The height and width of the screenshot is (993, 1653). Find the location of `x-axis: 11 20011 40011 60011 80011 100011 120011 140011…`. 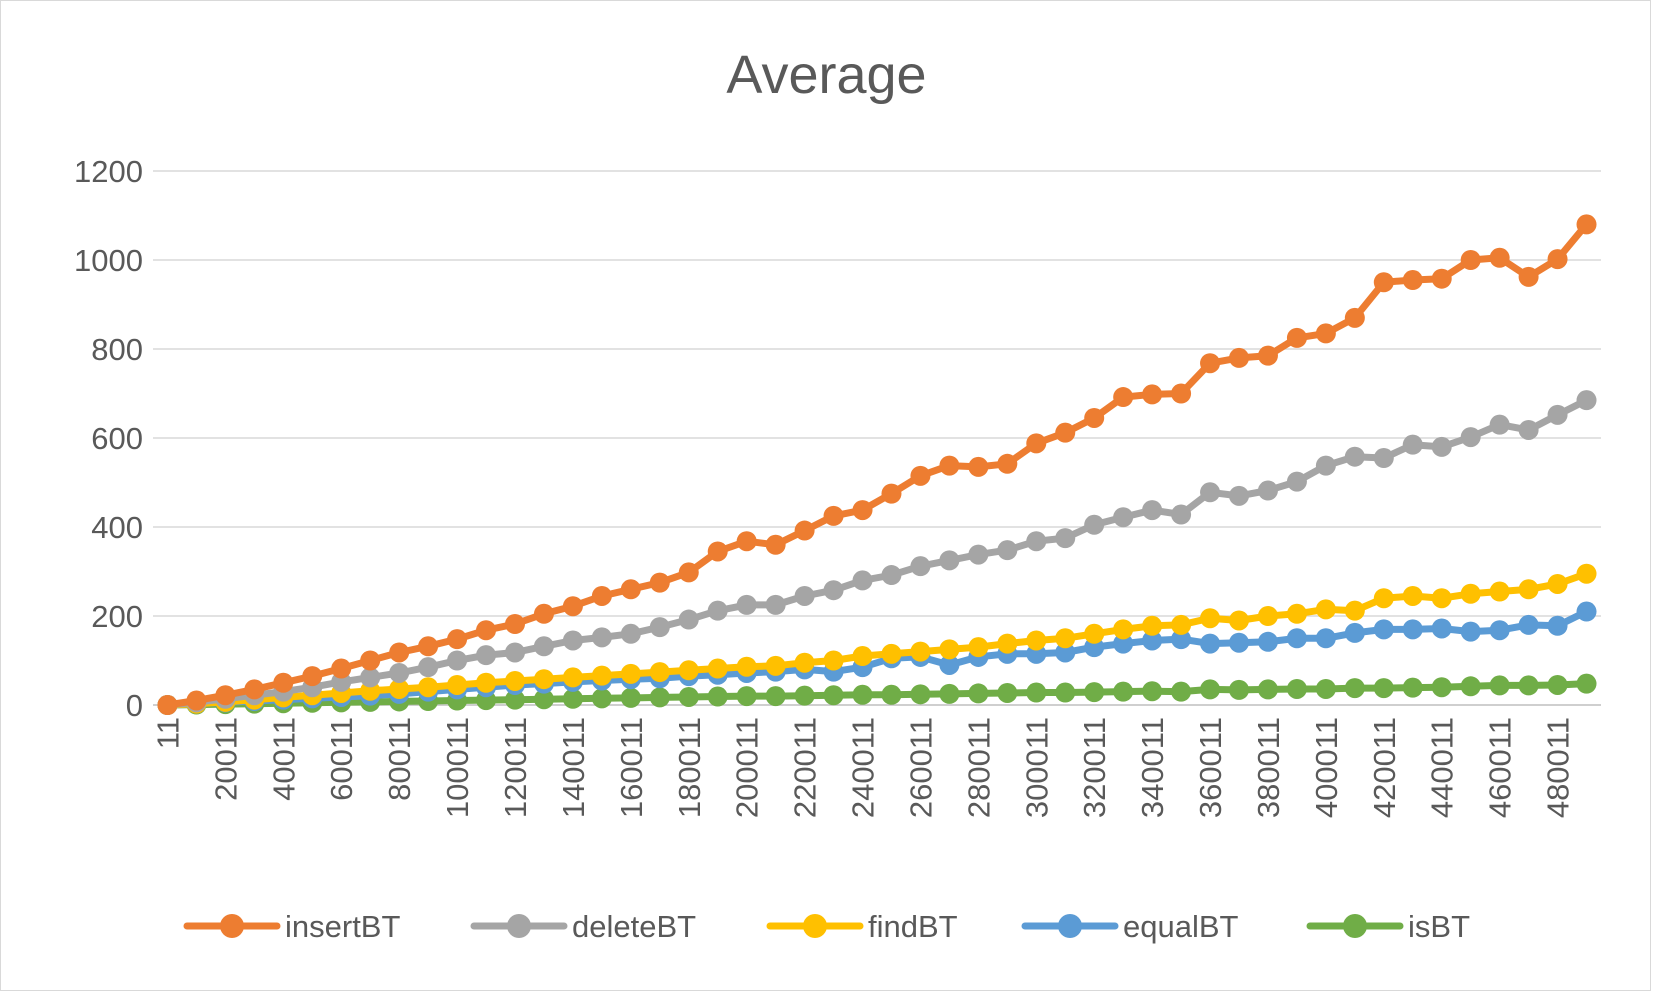

x-axis: 11 20011 40011 60011 80011 100011 120011 140011… is located at coordinates (862, 767).